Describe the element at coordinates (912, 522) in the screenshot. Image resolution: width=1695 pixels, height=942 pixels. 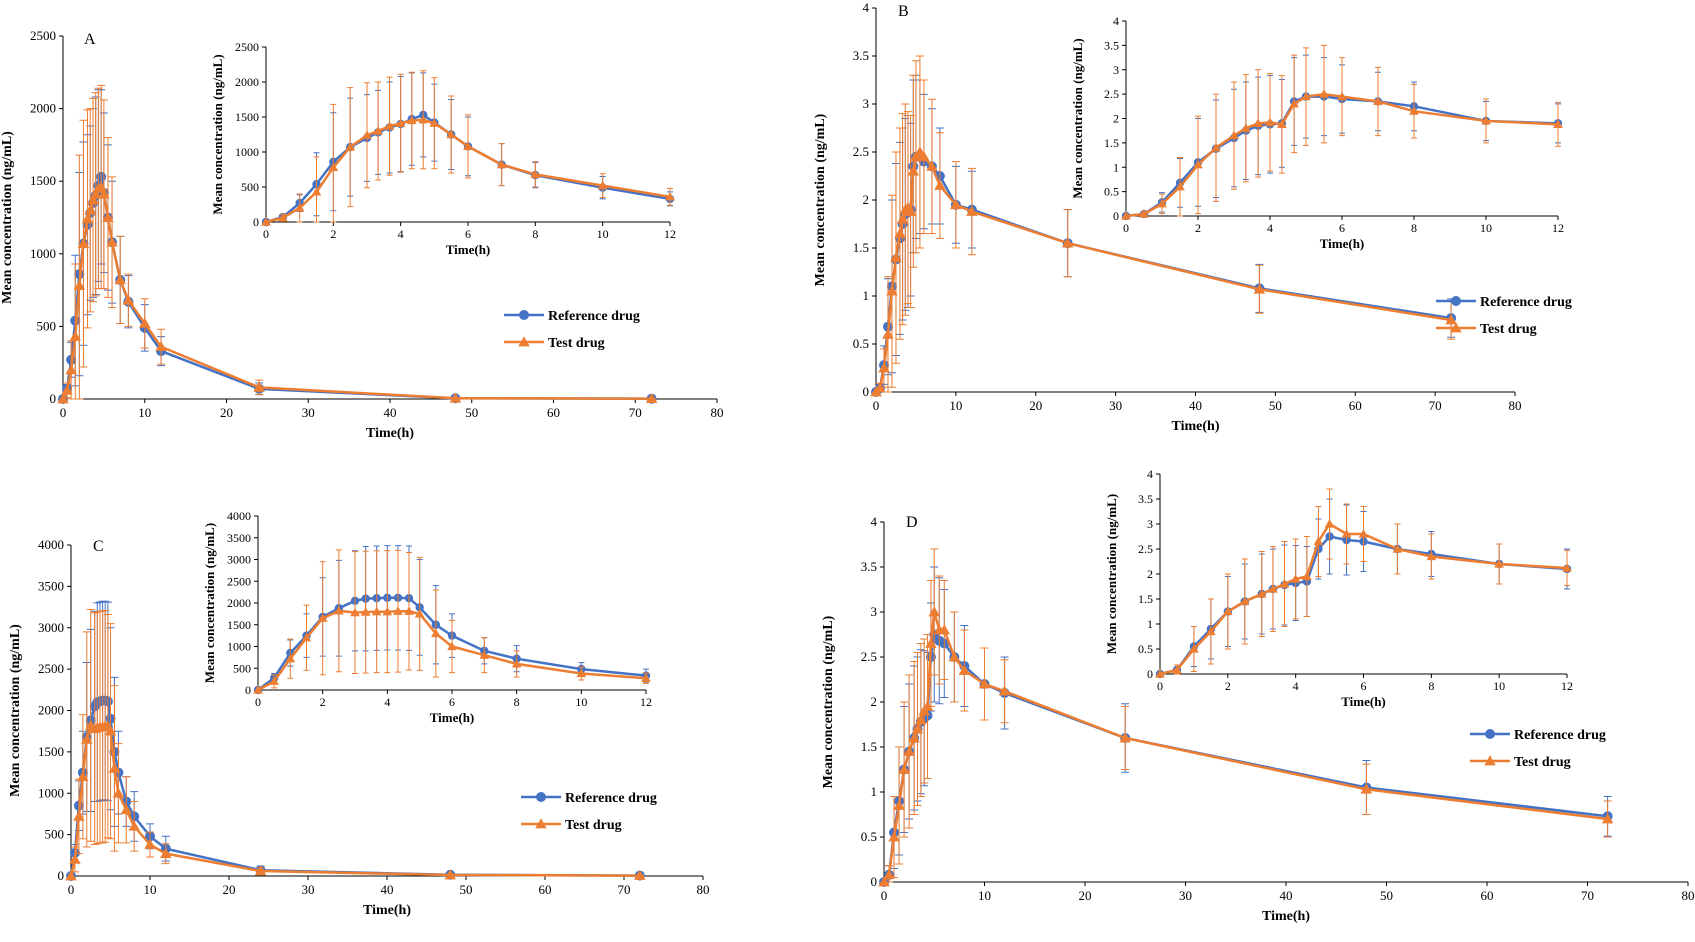
I see `panel-letter: D` at that location.